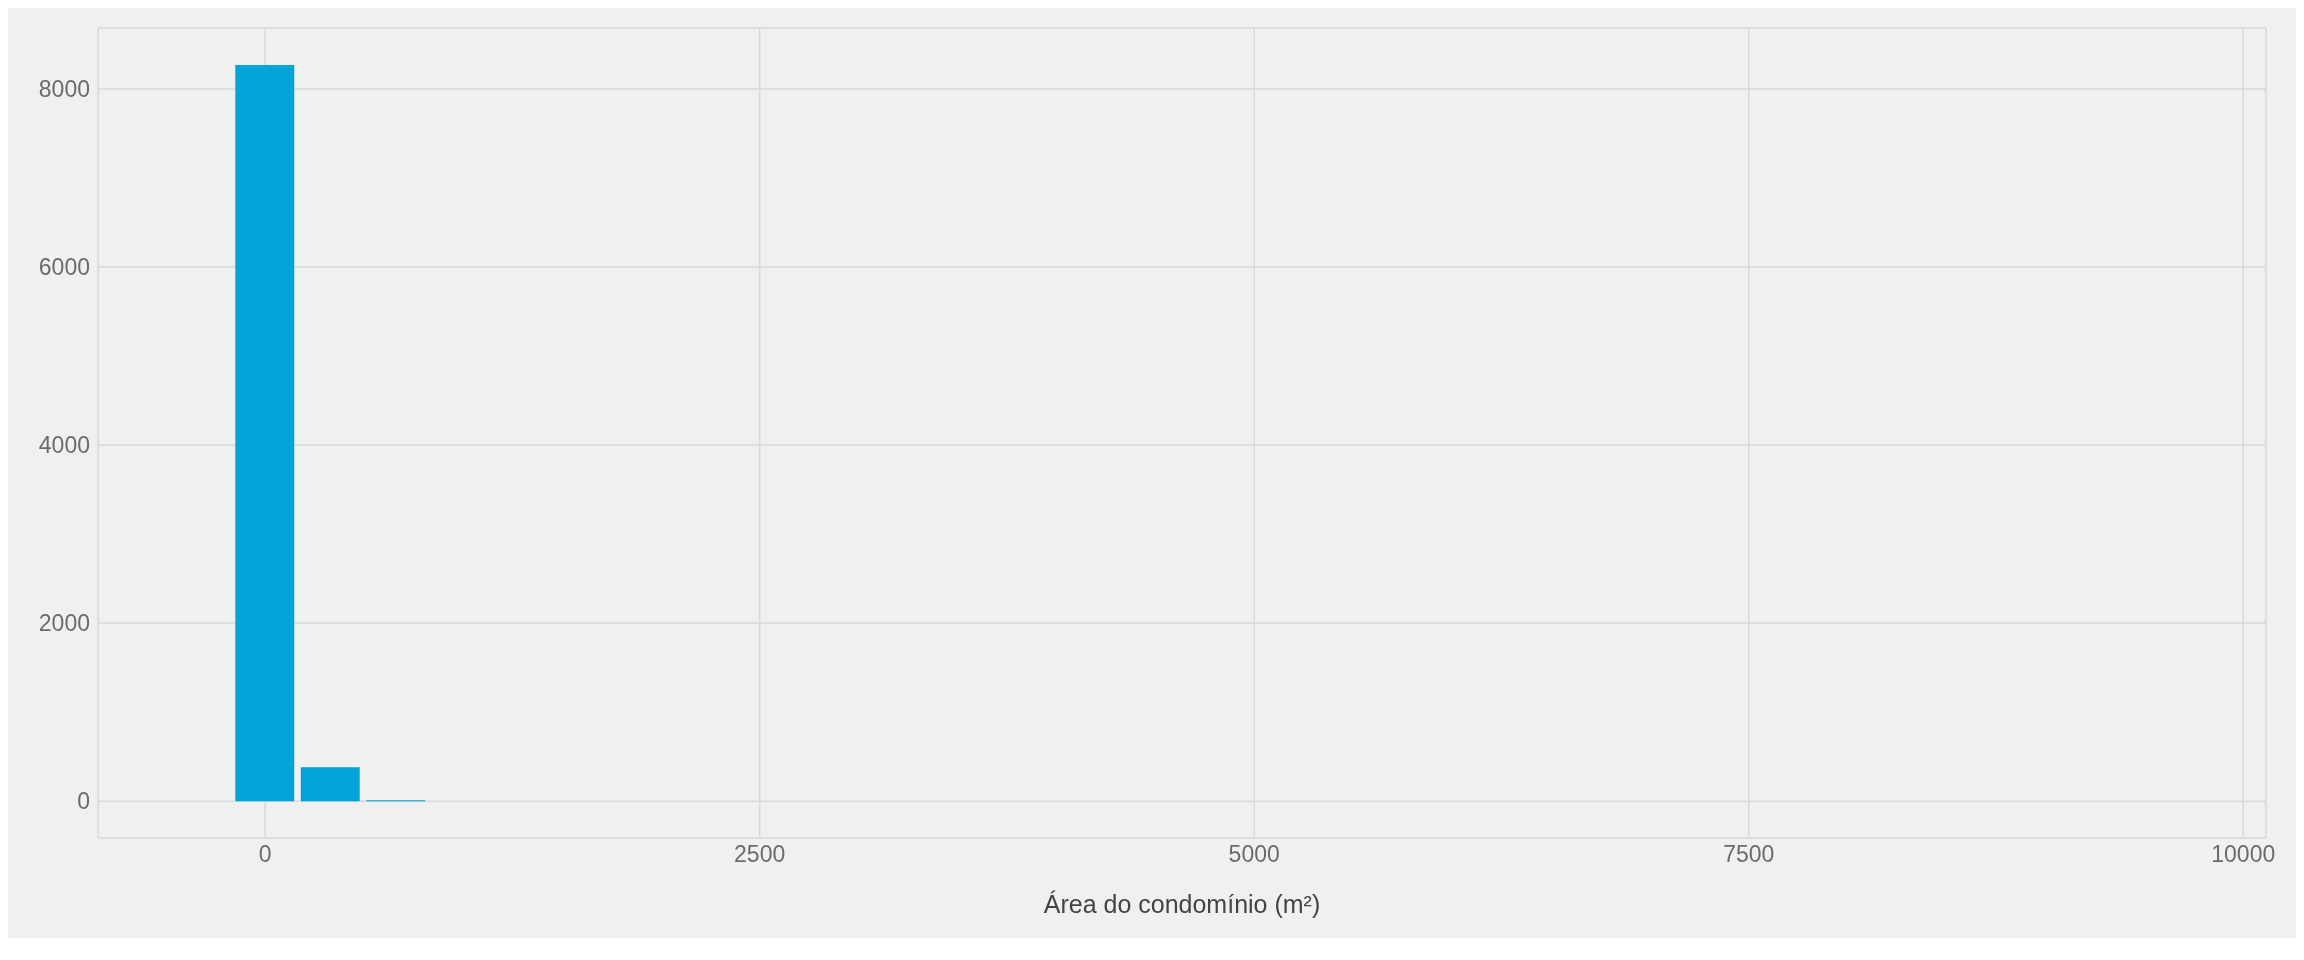  What do you see at coordinates (1749, 854) in the screenshot?
I see `x-tick-label: 7500` at bounding box center [1749, 854].